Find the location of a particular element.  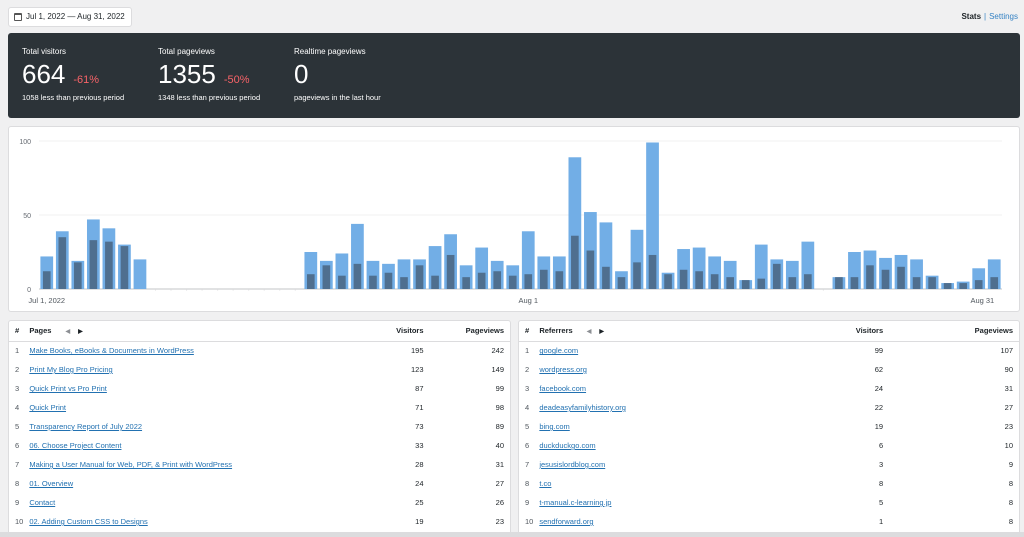

row-link: jesusislordblog.com is located at coordinates (572, 464).